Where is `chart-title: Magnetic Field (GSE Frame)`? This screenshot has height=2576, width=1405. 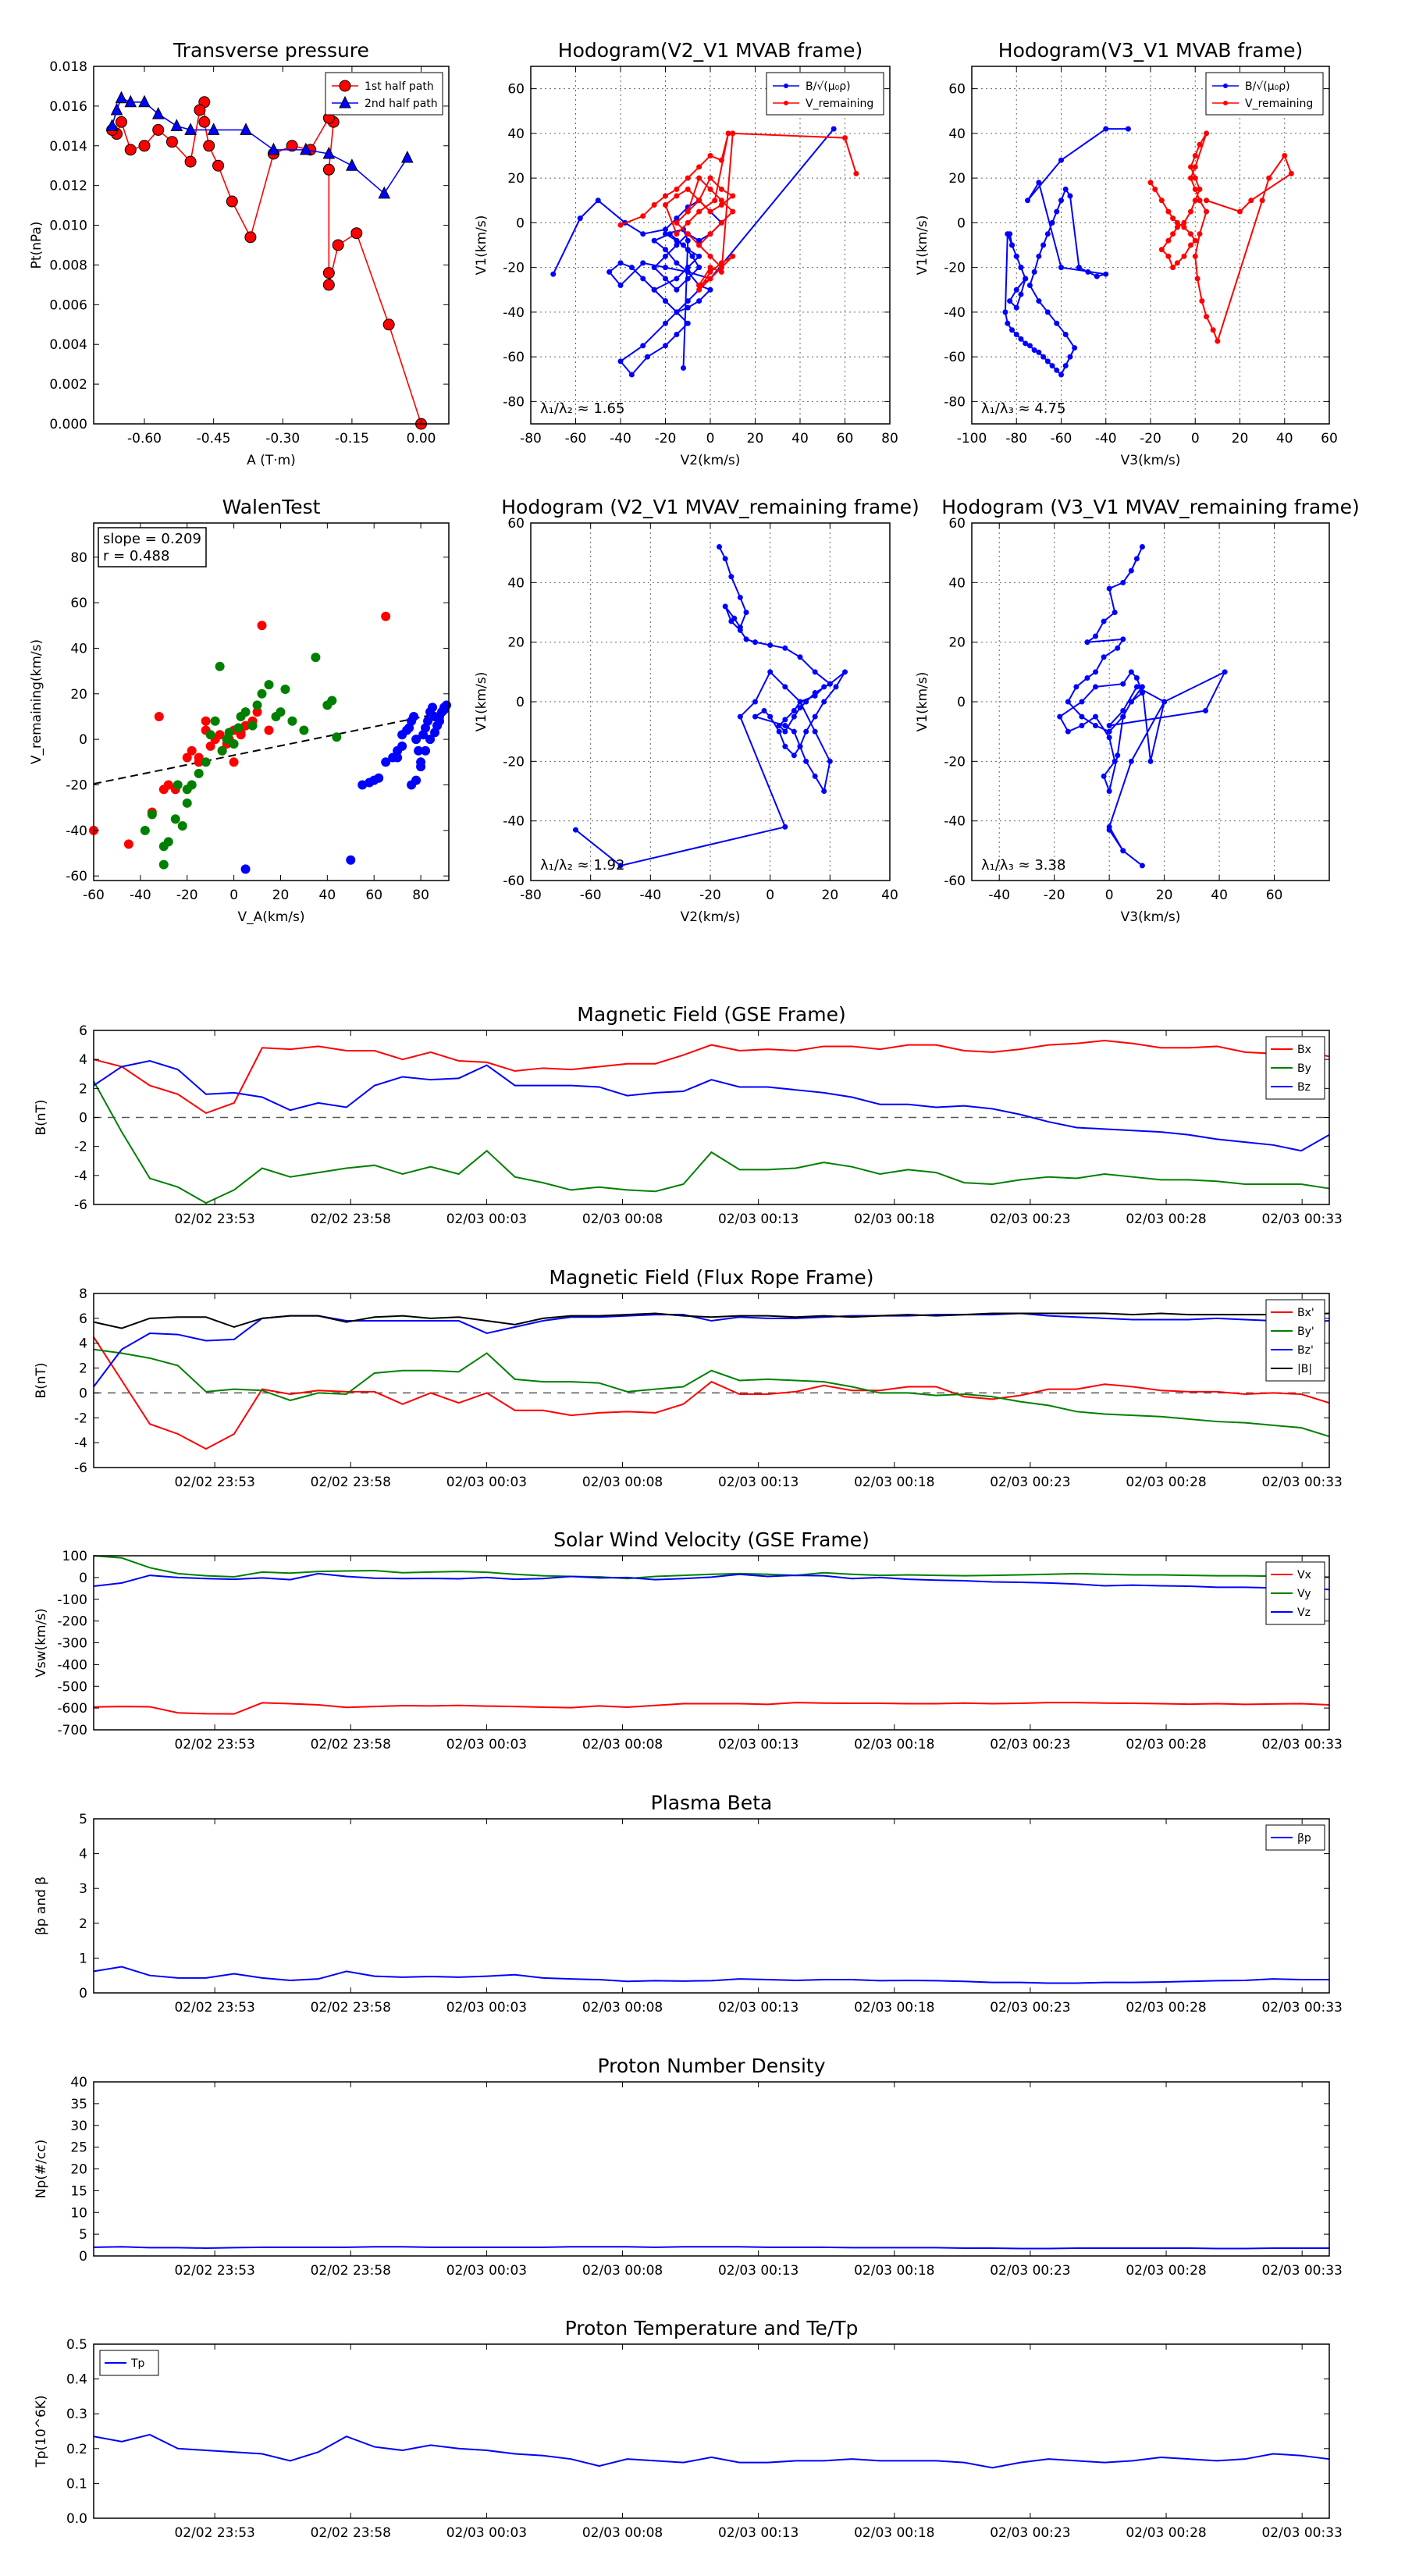
chart-title: Magnetic Field (GSE Frame) is located at coordinates (711, 1014).